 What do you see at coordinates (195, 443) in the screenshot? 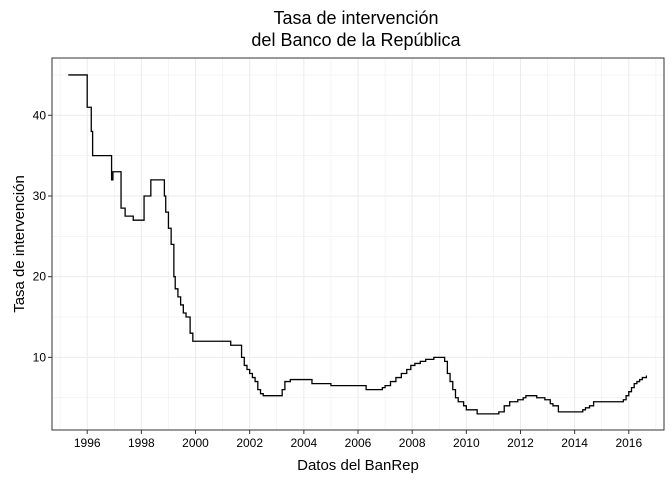
I see `x-tick-label: 2000` at bounding box center [195, 443].